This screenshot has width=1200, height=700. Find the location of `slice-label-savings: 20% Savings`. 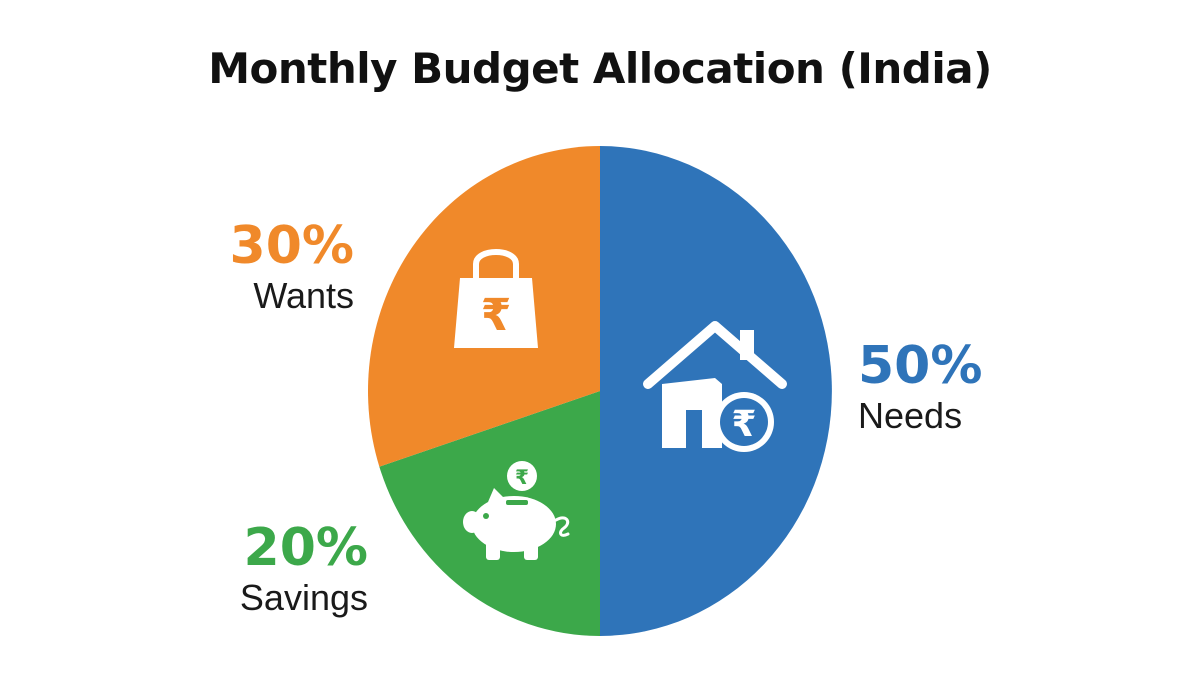

slice-label-savings: 20% Savings is located at coordinates (304, 570).